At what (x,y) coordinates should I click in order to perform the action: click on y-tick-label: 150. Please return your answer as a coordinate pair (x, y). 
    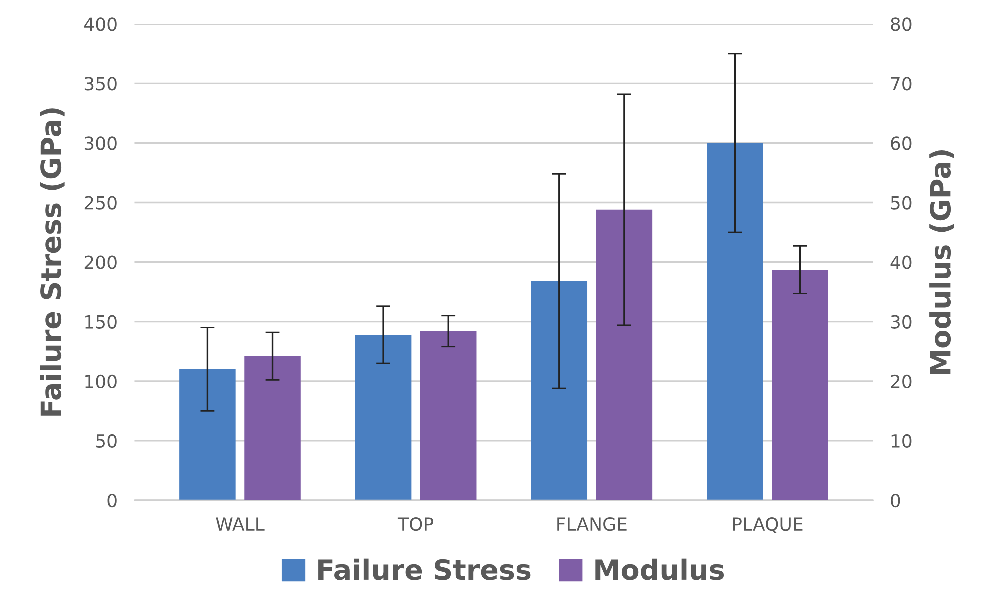
    Looking at the image, I should click on (101, 322).